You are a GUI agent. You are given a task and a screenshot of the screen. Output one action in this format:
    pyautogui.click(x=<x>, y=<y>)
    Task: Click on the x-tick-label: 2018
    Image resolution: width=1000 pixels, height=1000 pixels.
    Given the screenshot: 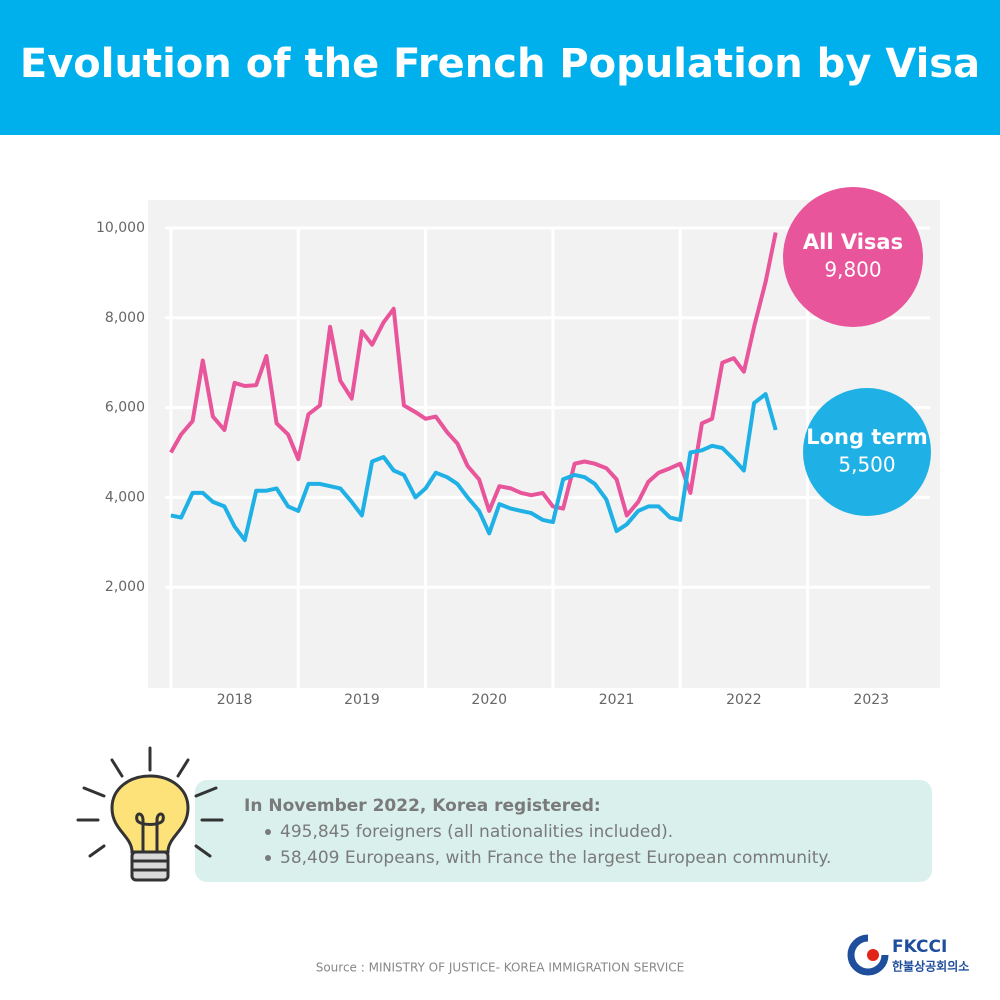 What is the action you would take?
    pyautogui.click(x=235, y=700)
    